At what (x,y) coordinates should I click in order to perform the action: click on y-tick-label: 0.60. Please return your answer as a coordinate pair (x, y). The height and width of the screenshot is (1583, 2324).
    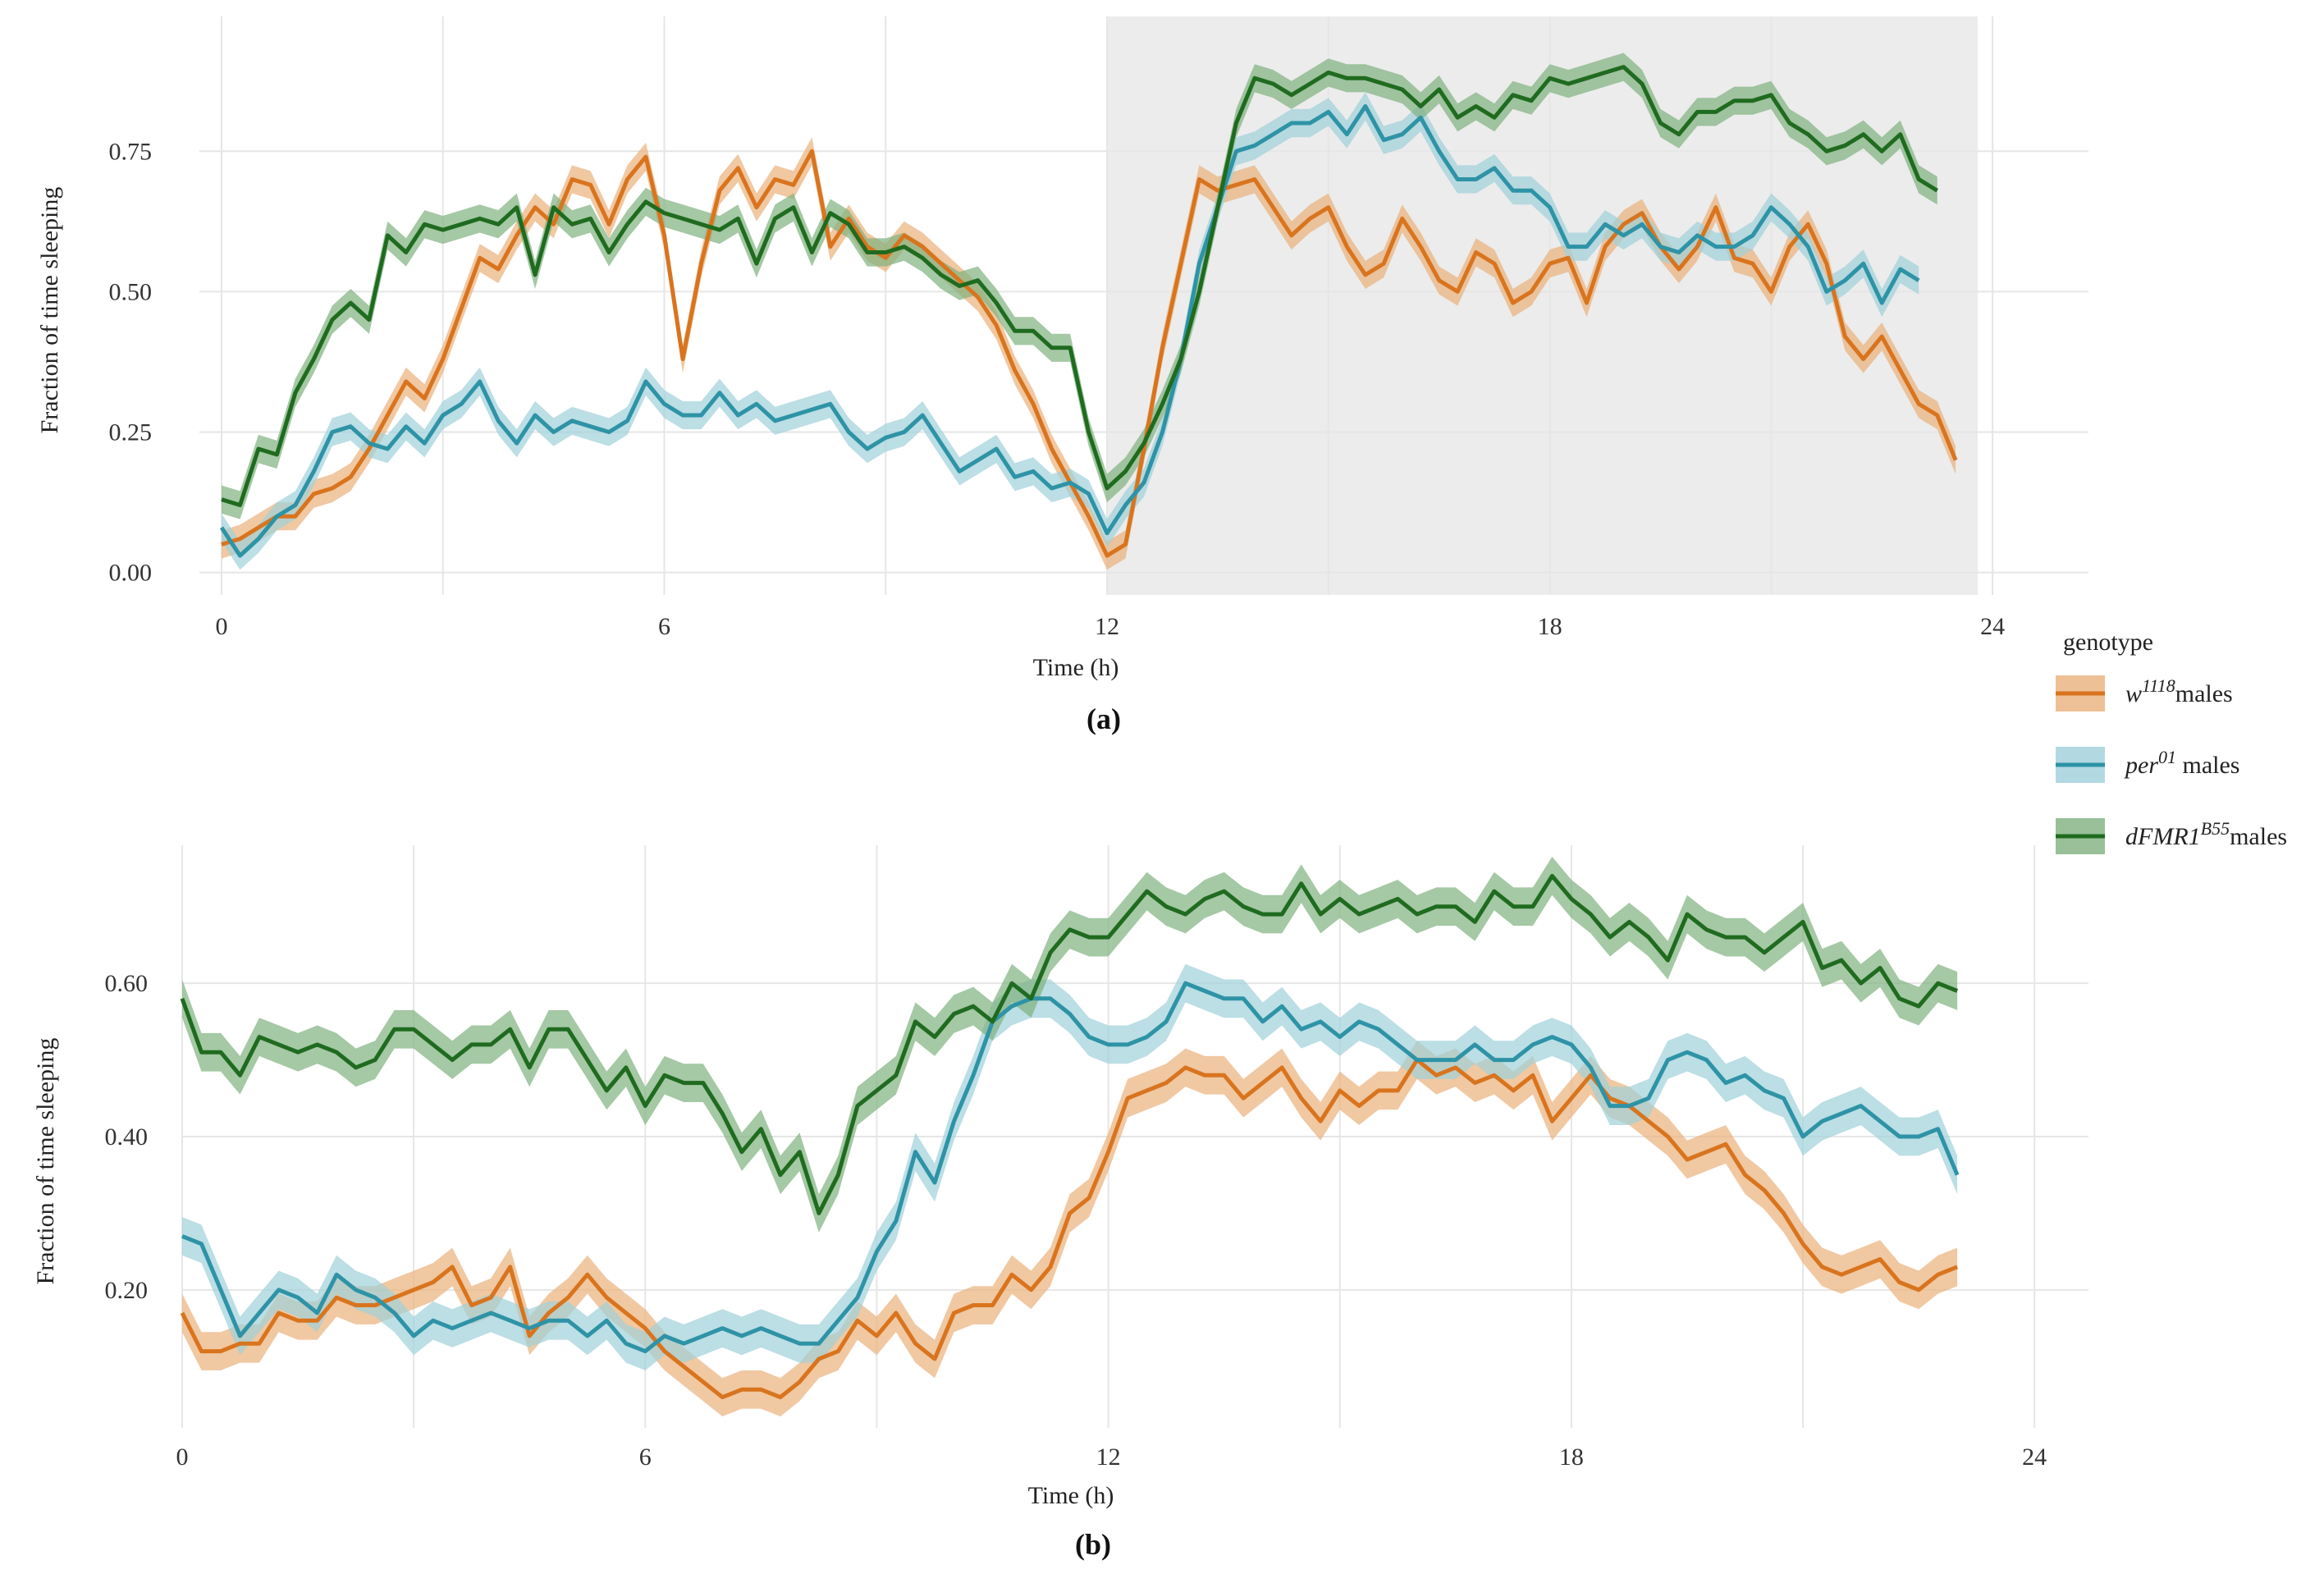
    Looking at the image, I should click on (127, 983).